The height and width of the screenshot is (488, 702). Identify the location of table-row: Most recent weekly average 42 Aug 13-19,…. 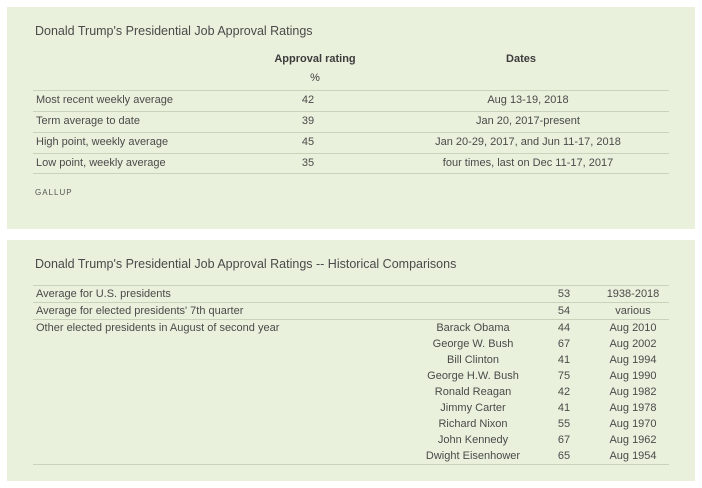
(351, 100).